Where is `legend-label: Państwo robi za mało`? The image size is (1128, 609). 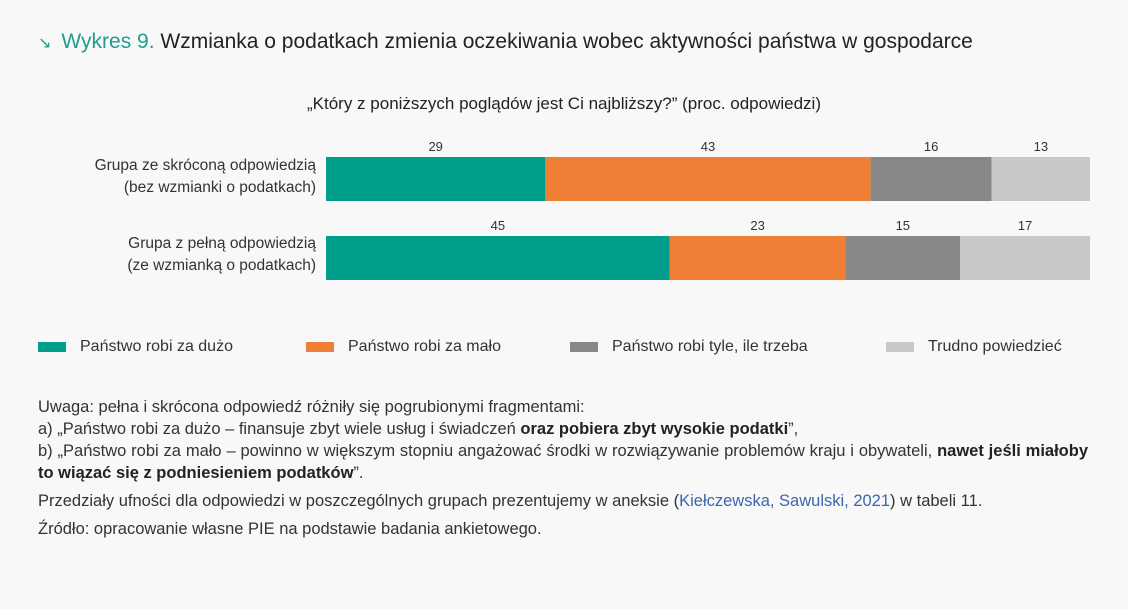
legend-label: Państwo robi za mało is located at coordinates (424, 346).